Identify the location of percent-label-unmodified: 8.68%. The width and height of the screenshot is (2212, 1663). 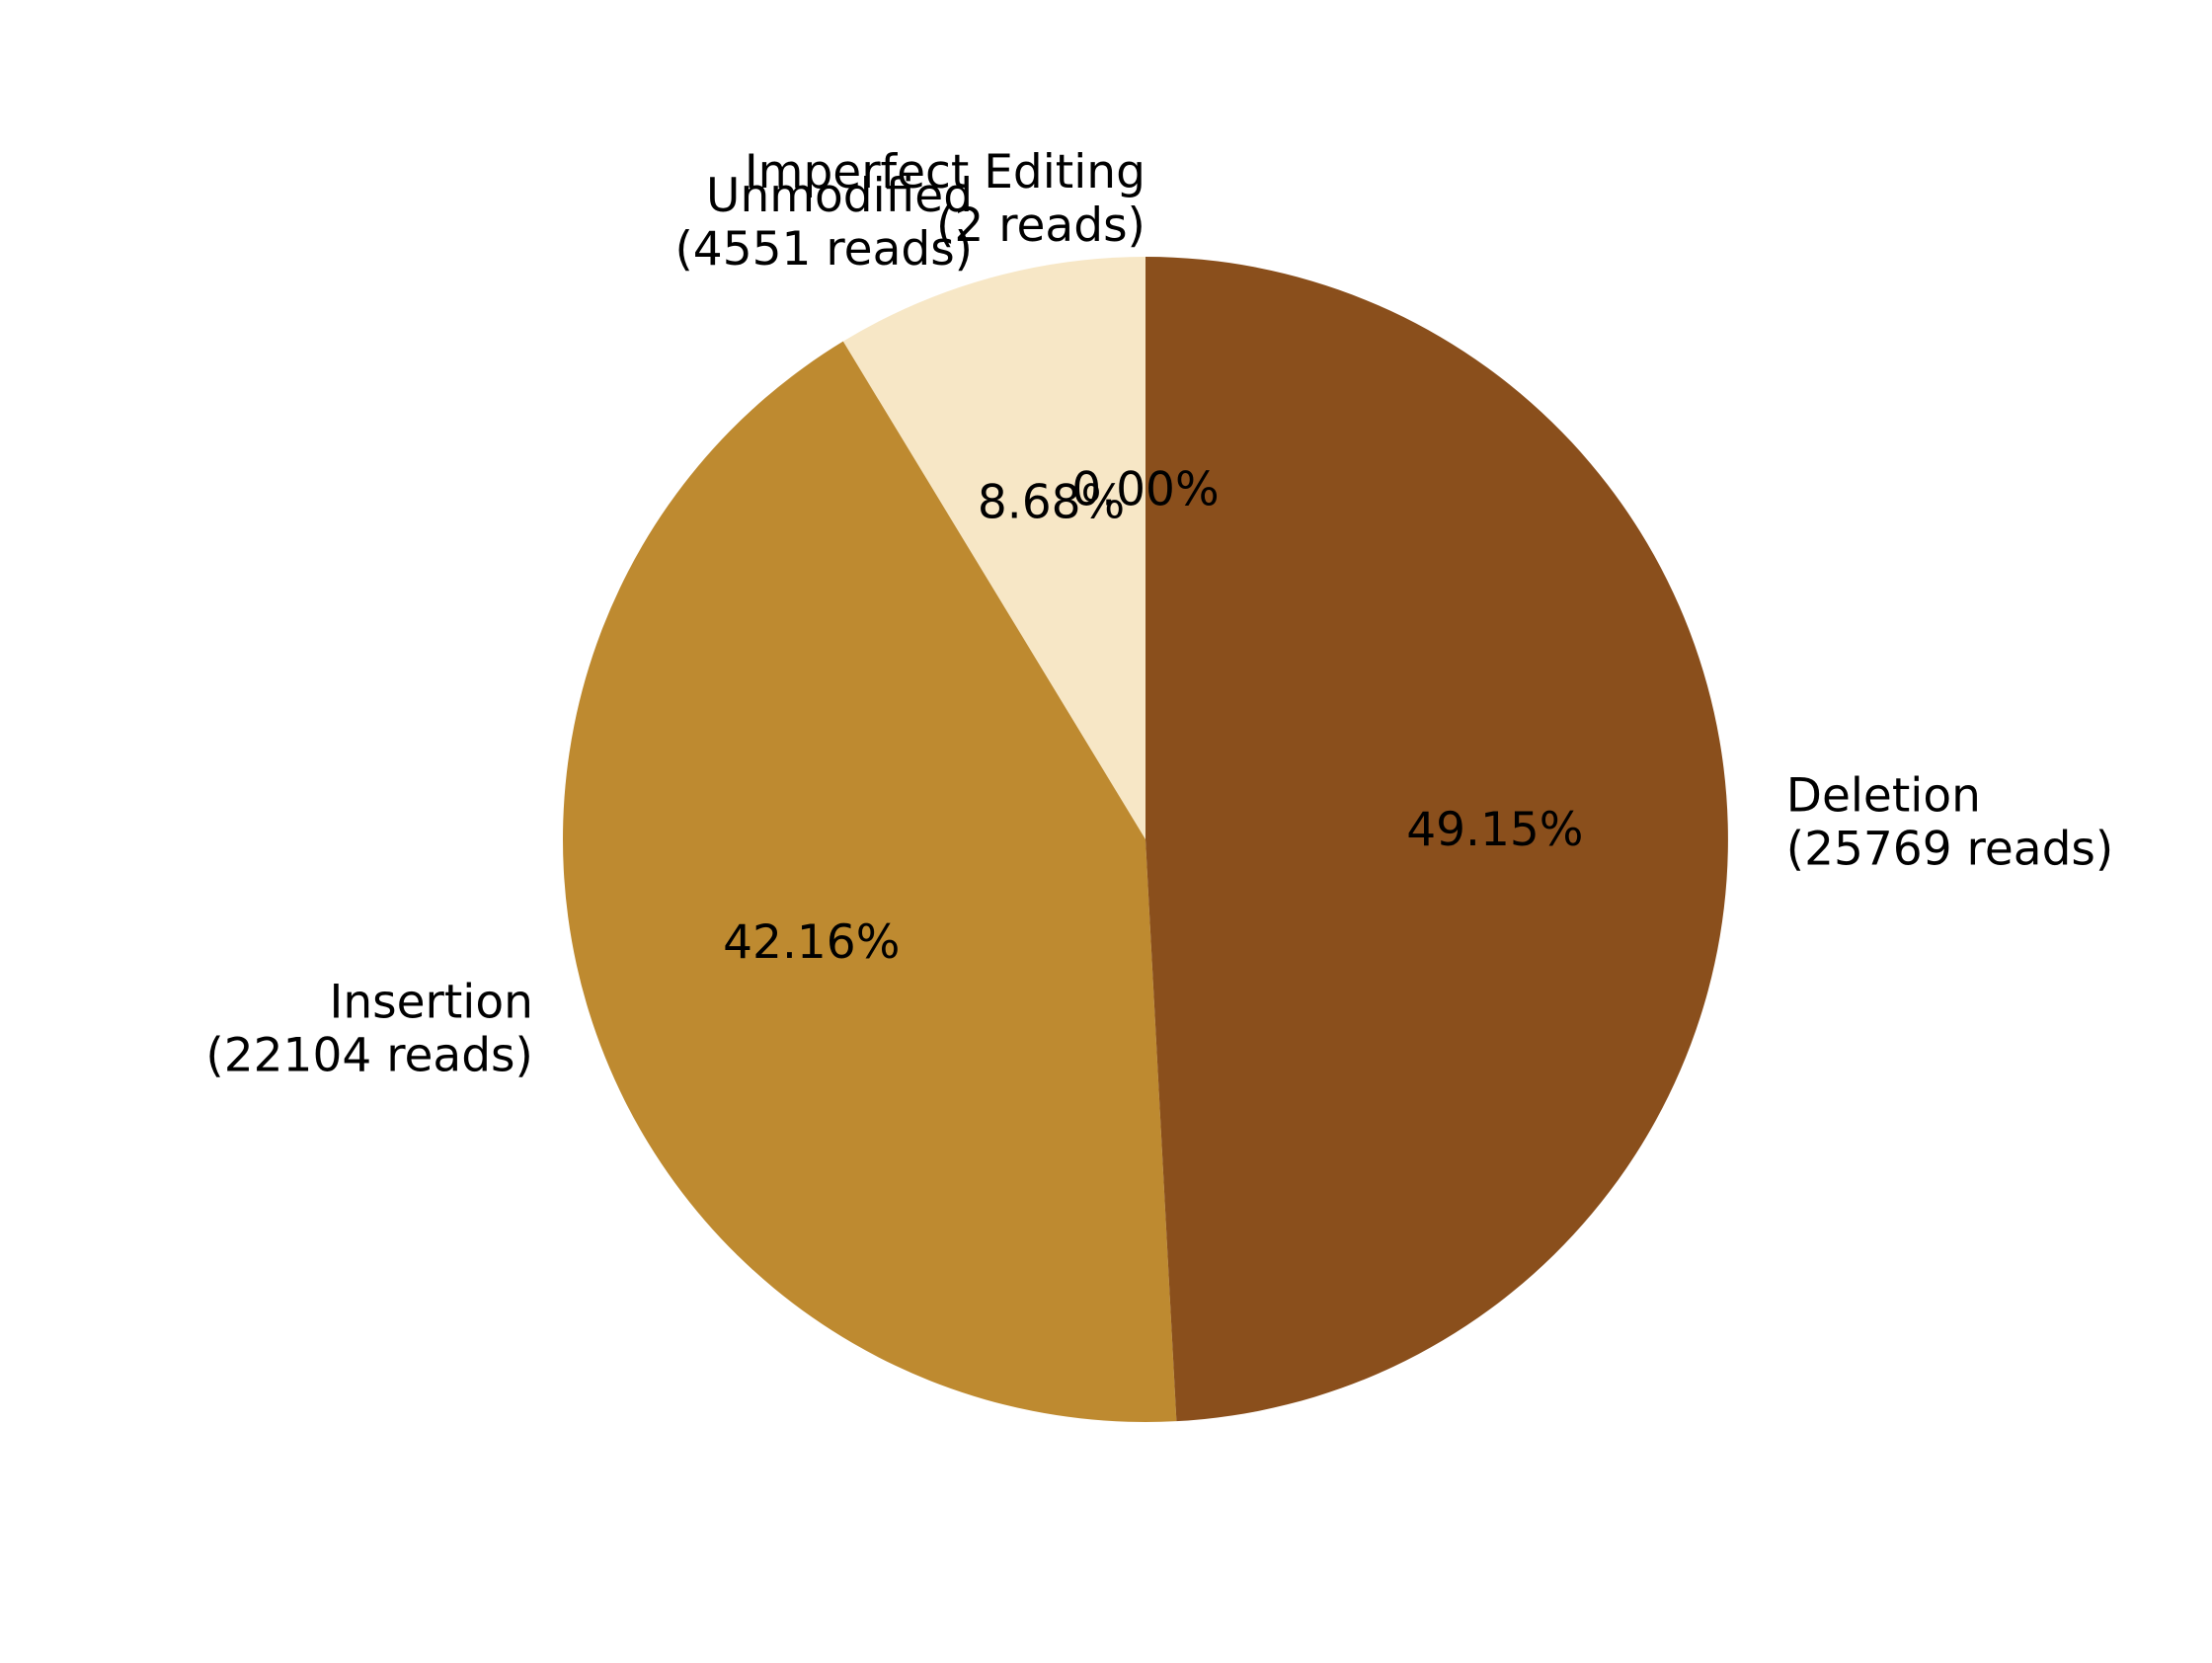
(1052, 503).